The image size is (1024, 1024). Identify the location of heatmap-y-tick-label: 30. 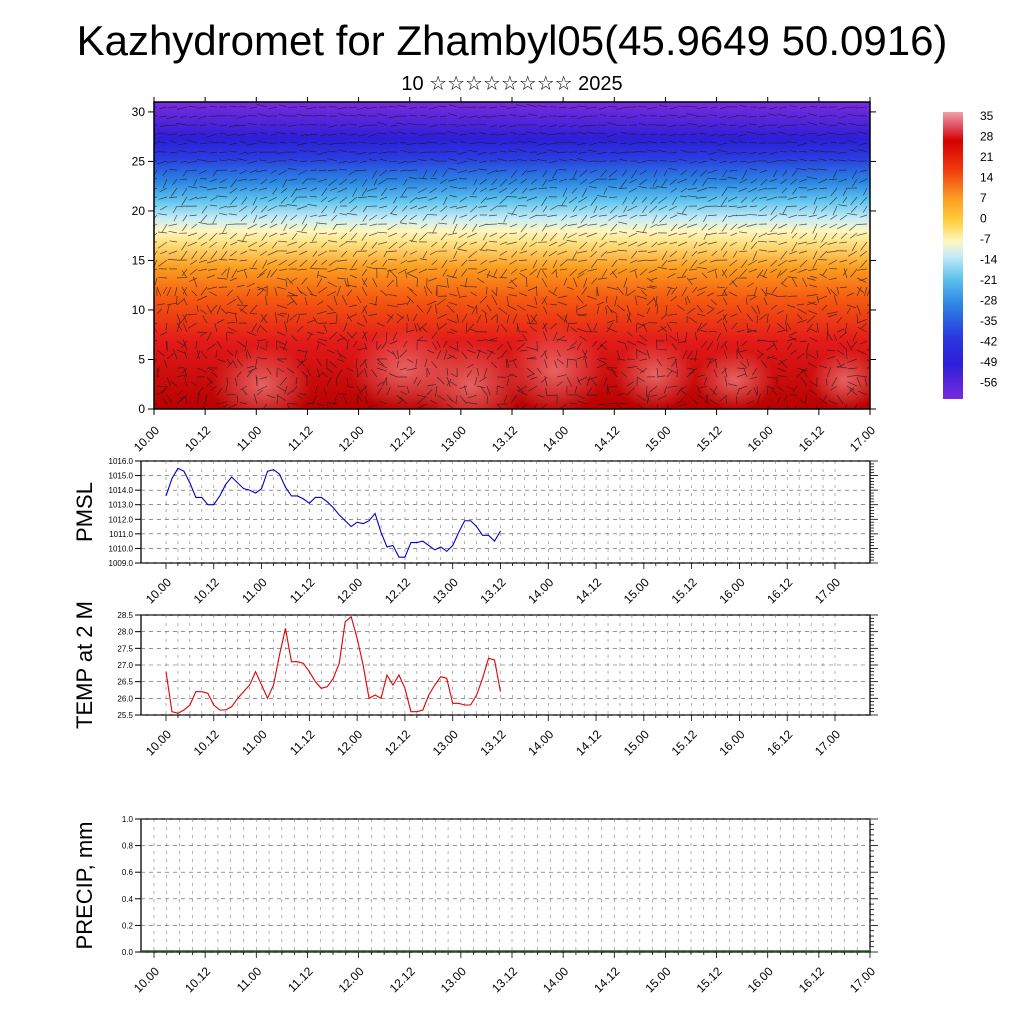
(139, 112).